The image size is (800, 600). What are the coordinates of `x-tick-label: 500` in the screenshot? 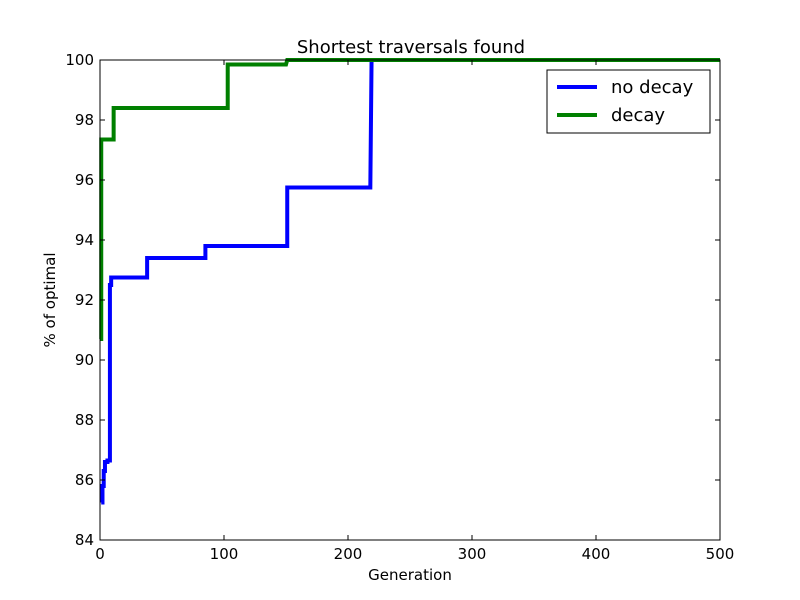 It's located at (720, 554).